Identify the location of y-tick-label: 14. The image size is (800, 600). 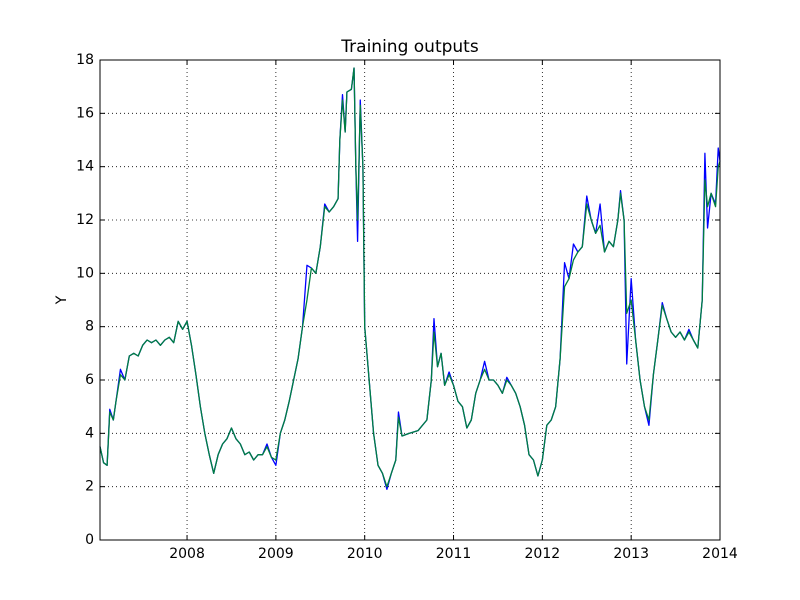
(85, 167).